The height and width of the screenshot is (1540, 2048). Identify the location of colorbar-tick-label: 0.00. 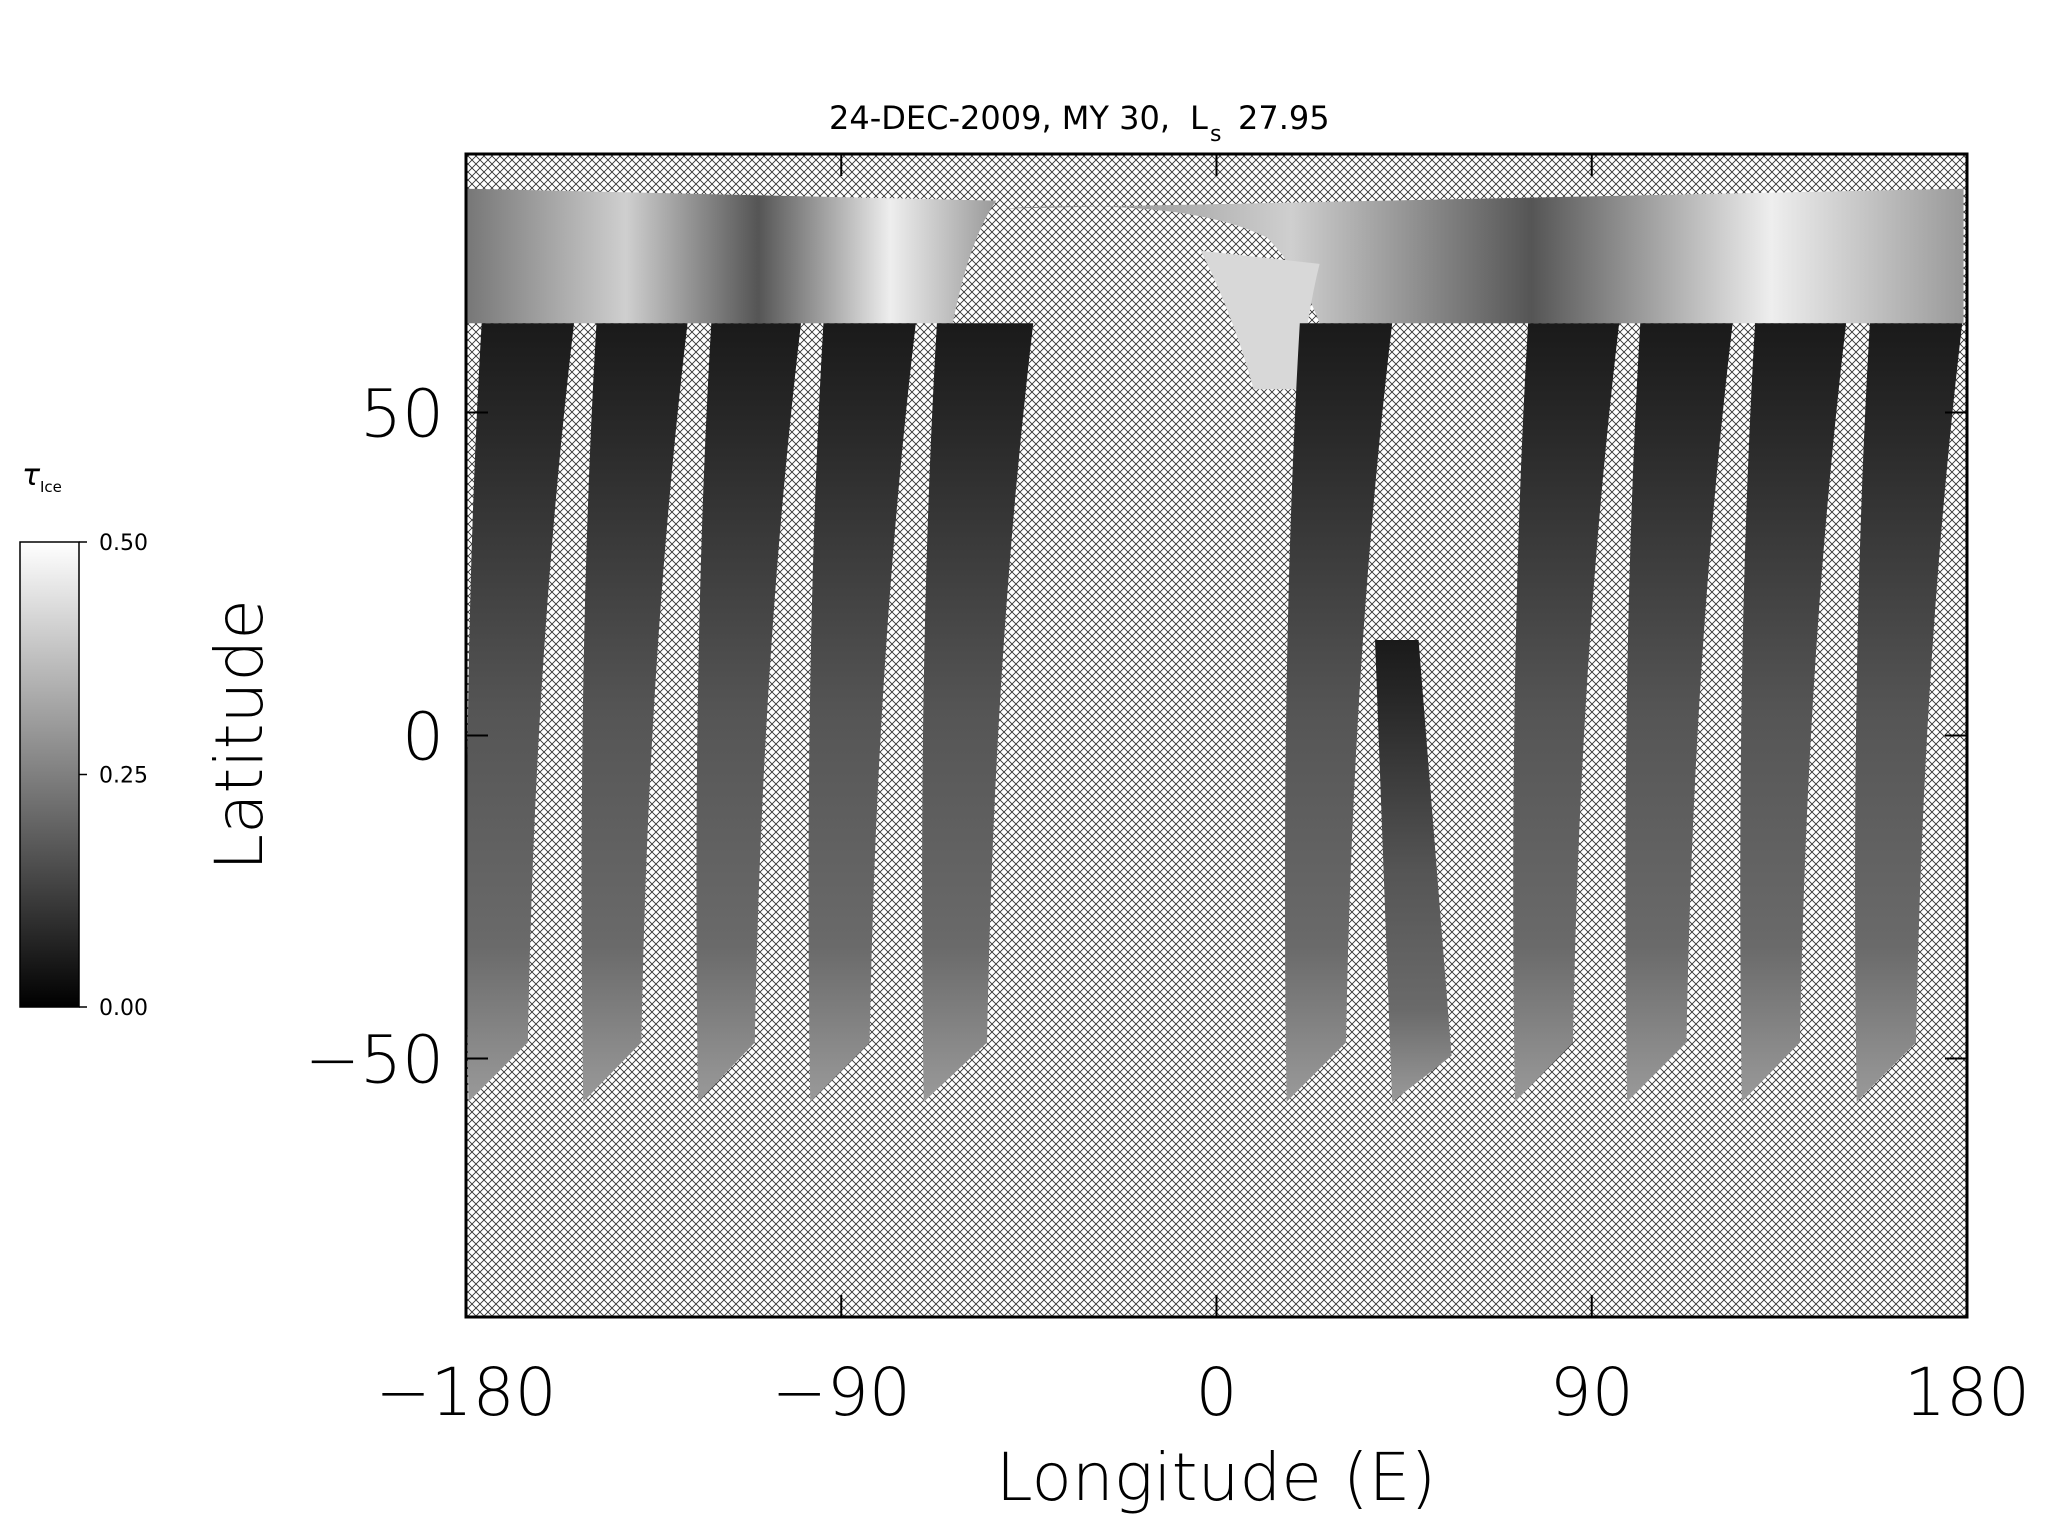
(123, 1008).